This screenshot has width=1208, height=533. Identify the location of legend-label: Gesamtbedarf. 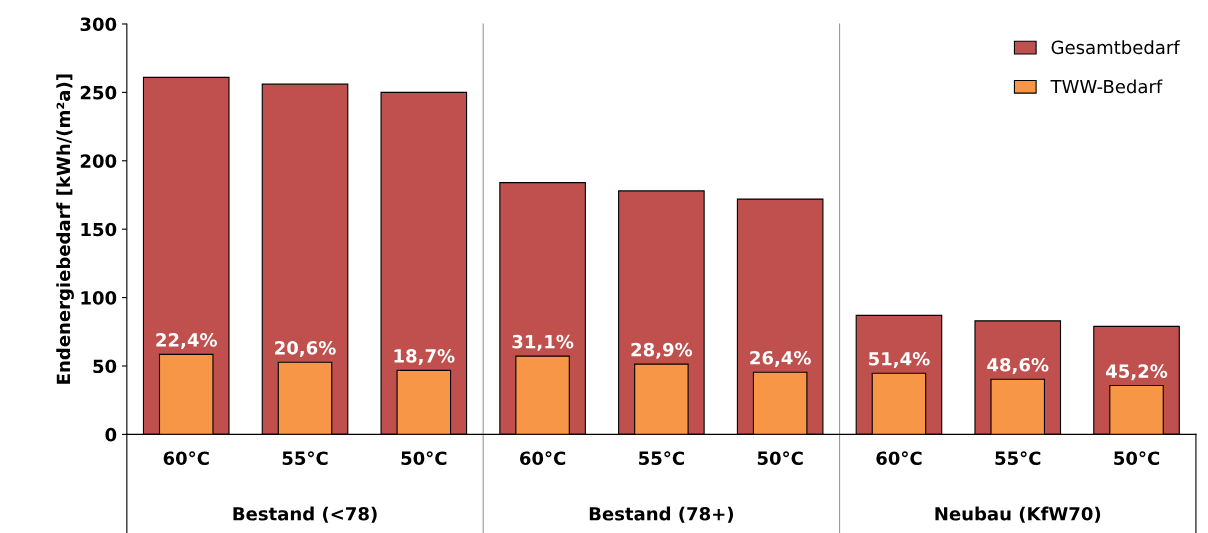
(1116, 47).